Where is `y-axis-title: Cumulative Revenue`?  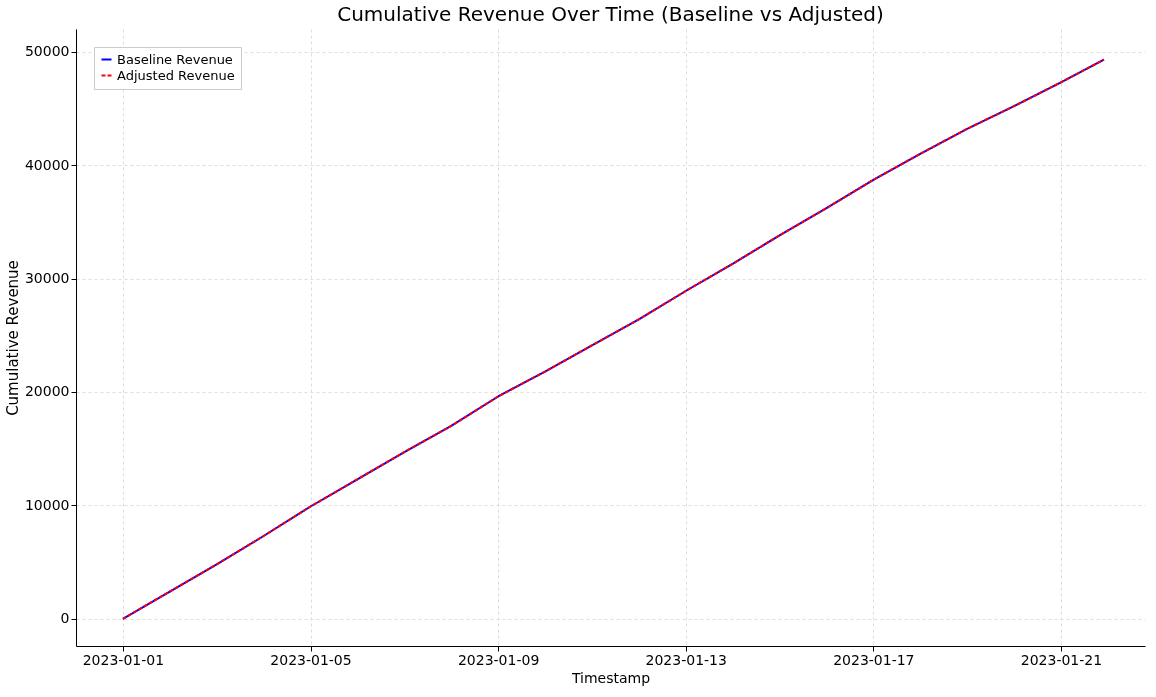
y-axis-title: Cumulative Revenue is located at coordinates (12, 338).